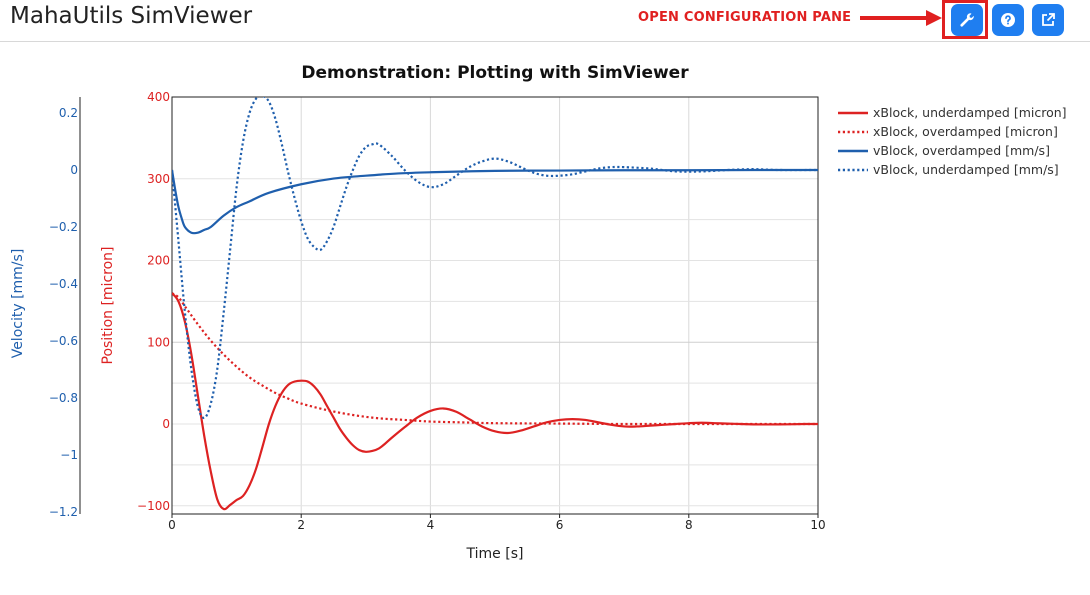  I want to click on position-tick-label: 200, so click(158, 261).